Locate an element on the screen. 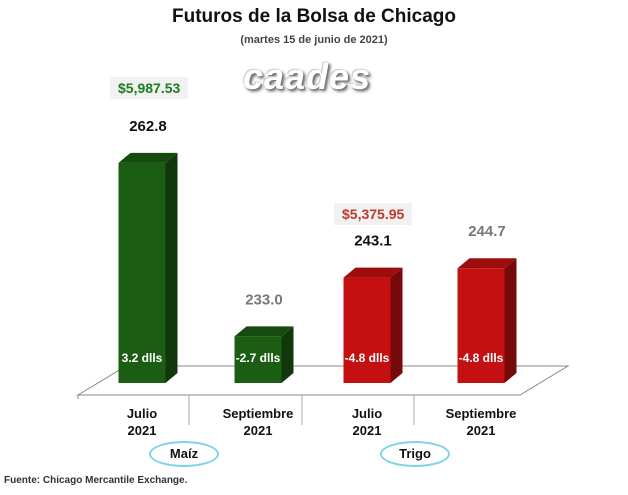 The image size is (628, 495). trigo-price-badge: $5,375.95 is located at coordinates (373, 214).